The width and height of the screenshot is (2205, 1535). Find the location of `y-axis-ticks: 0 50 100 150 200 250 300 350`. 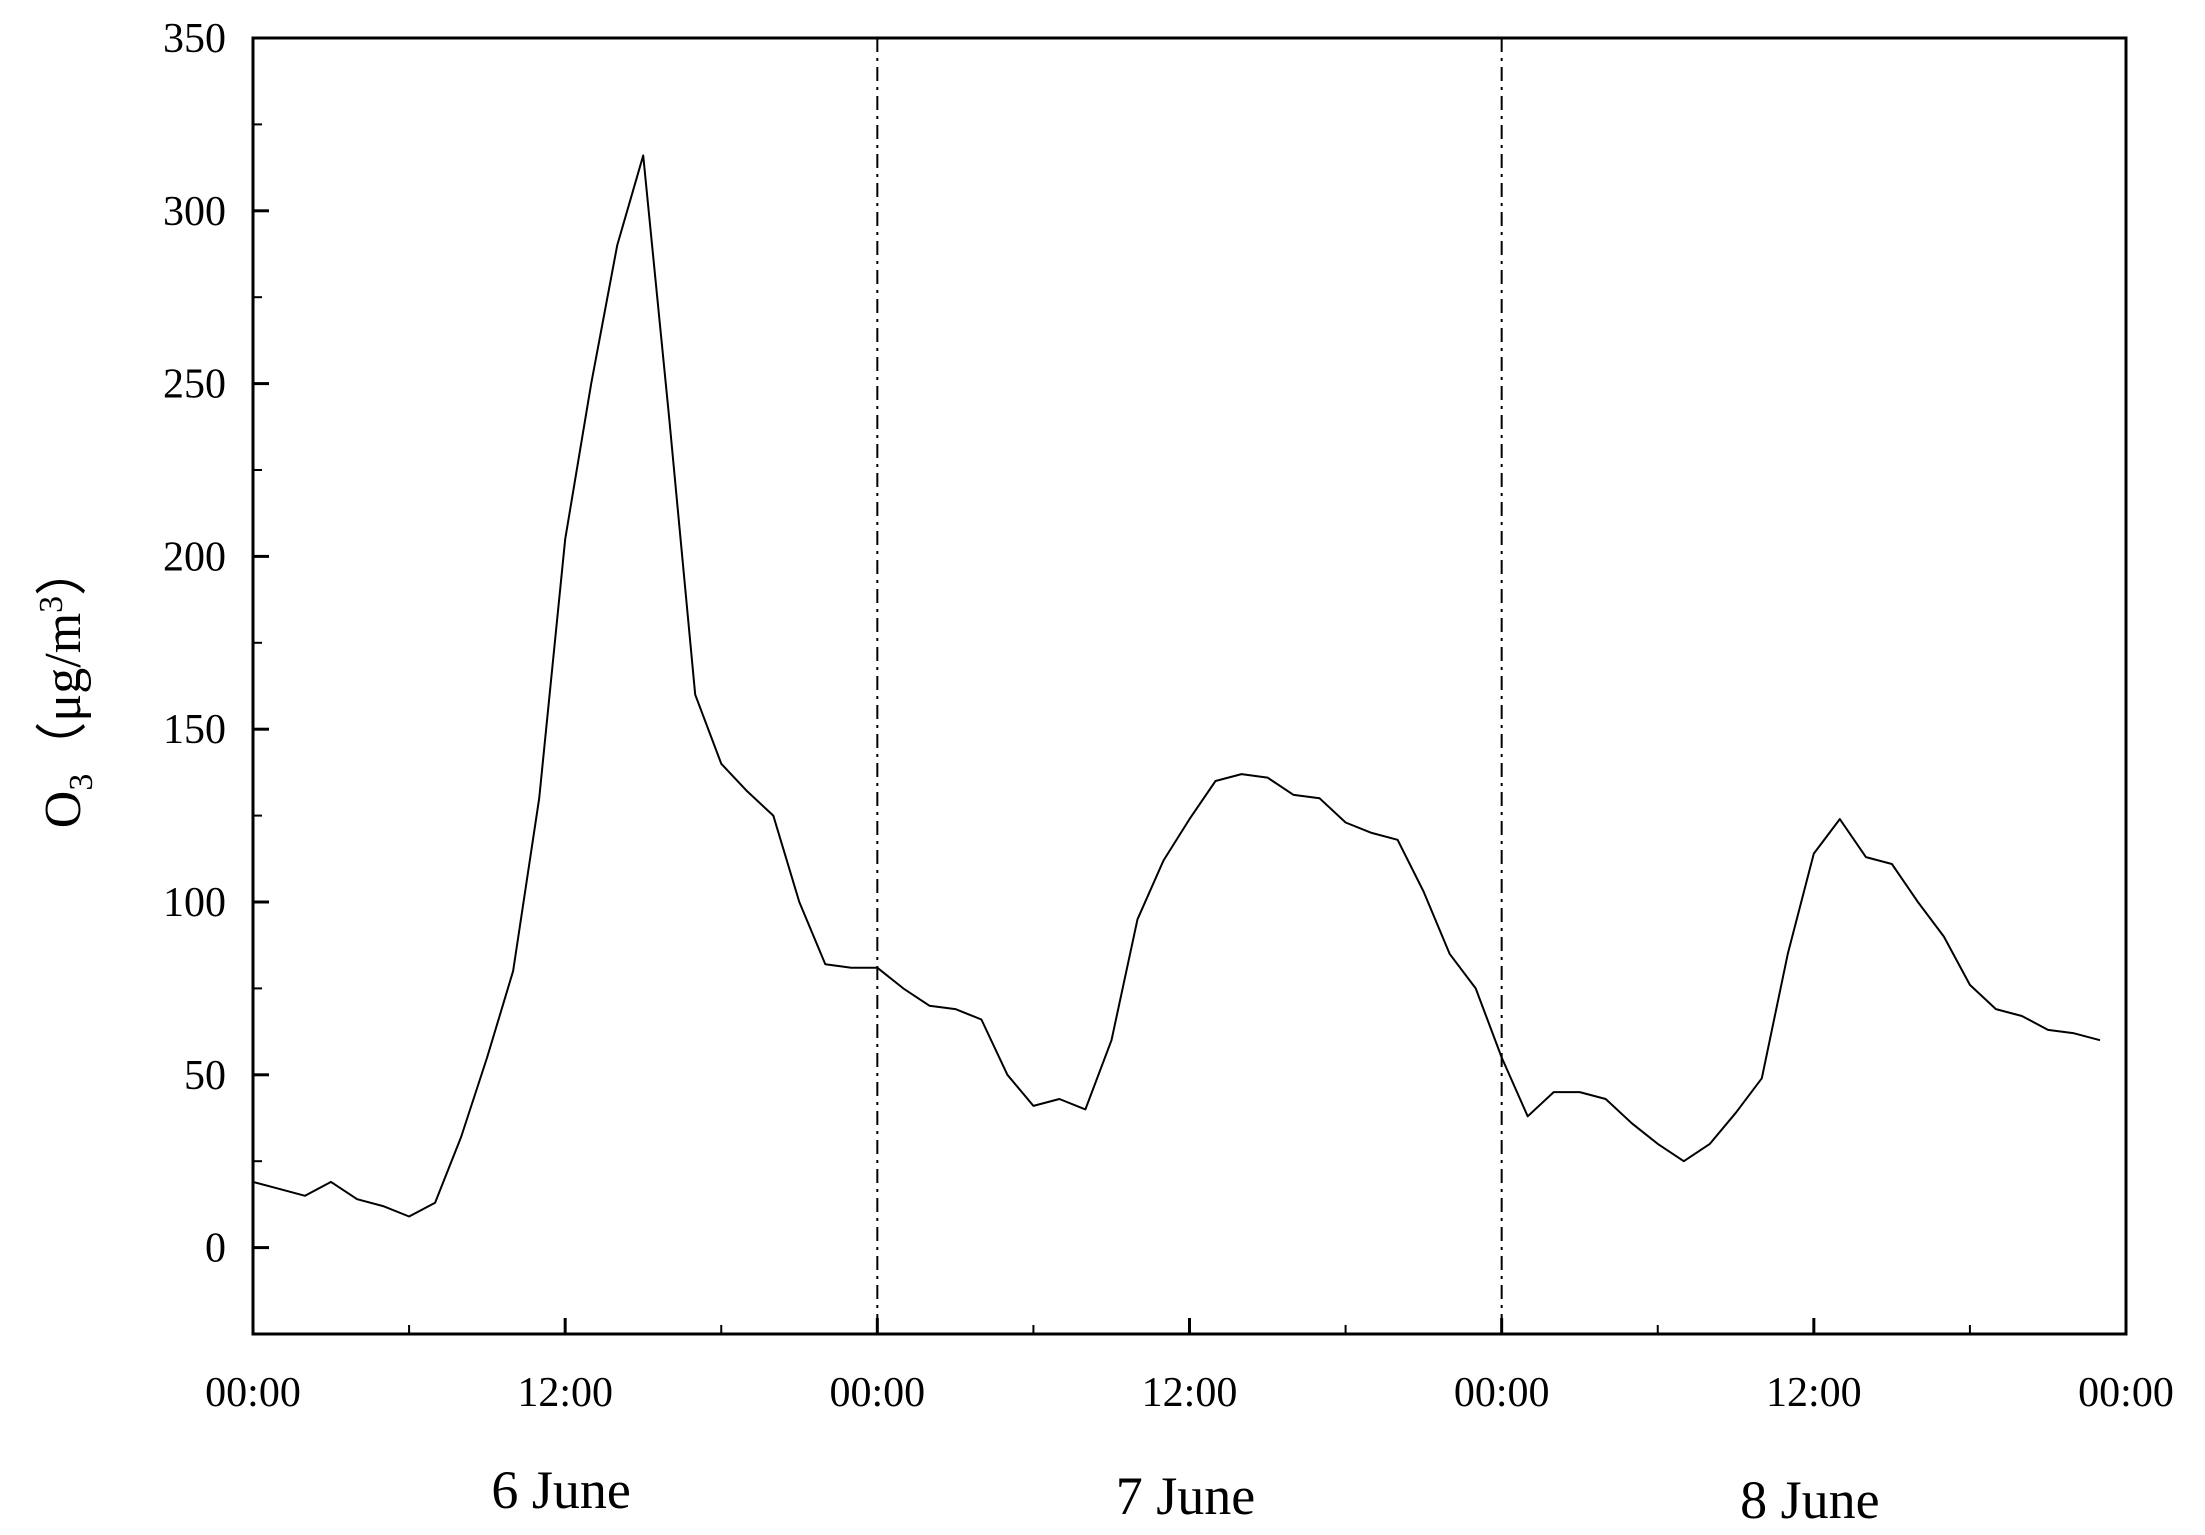

y-axis-ticks: 0 50 100 150 200 250 300 350 is located at coordinates (216, 675).